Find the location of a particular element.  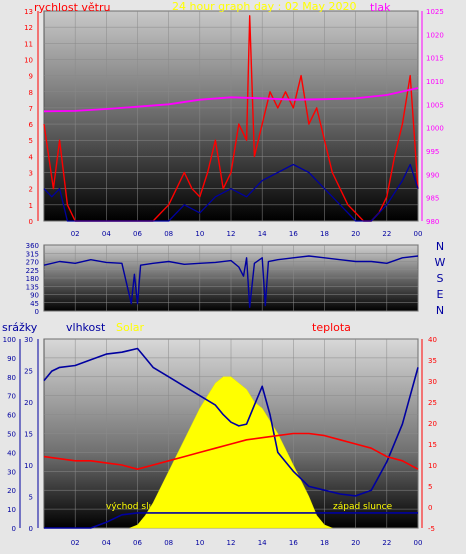

compass-label: N is located at coordinates (440, 246).